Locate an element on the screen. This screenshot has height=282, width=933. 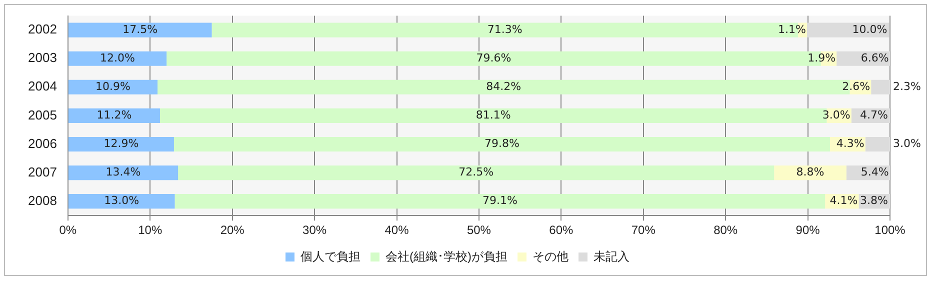
data-label: 72.5% is located at coordinates (476, 172).